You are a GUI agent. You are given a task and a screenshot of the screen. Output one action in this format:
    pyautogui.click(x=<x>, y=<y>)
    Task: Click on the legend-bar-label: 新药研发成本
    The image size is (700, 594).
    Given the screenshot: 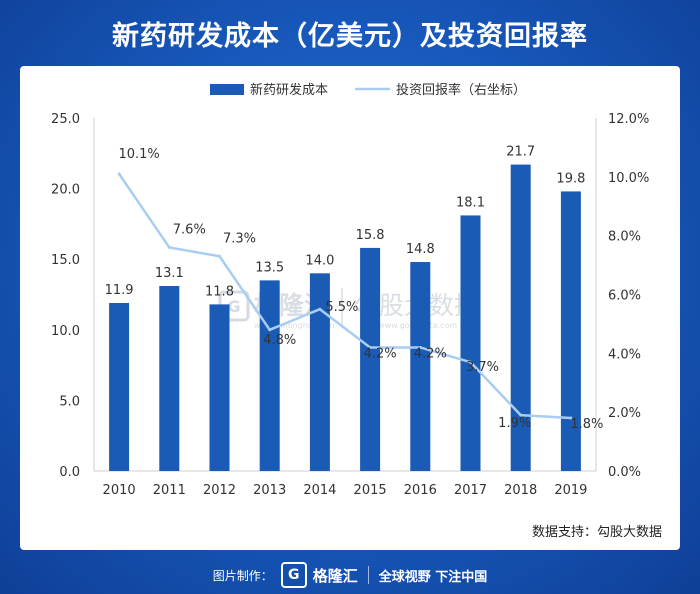 What is the action you would take?
    pyautogui.click(x=289, y=90)
    